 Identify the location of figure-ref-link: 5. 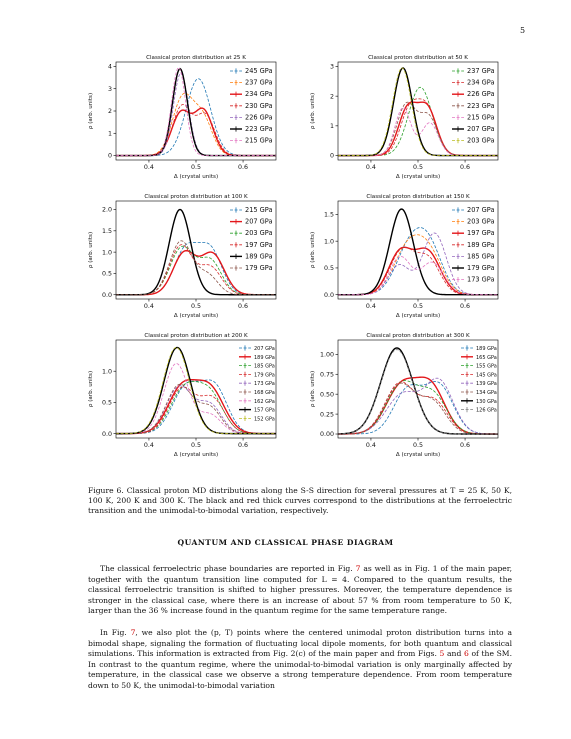
(442, 654).